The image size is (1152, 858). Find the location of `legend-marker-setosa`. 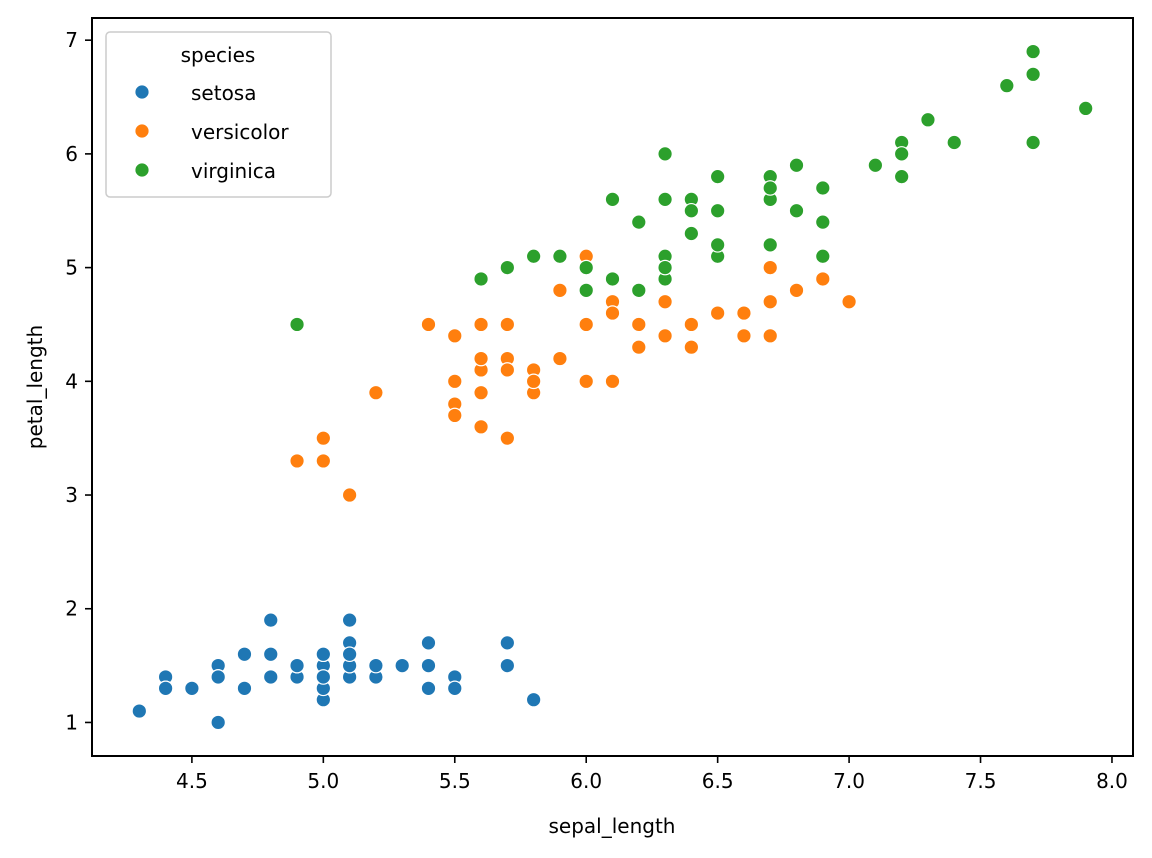

legend-marker-setosa is located at coordinates (142, 92).